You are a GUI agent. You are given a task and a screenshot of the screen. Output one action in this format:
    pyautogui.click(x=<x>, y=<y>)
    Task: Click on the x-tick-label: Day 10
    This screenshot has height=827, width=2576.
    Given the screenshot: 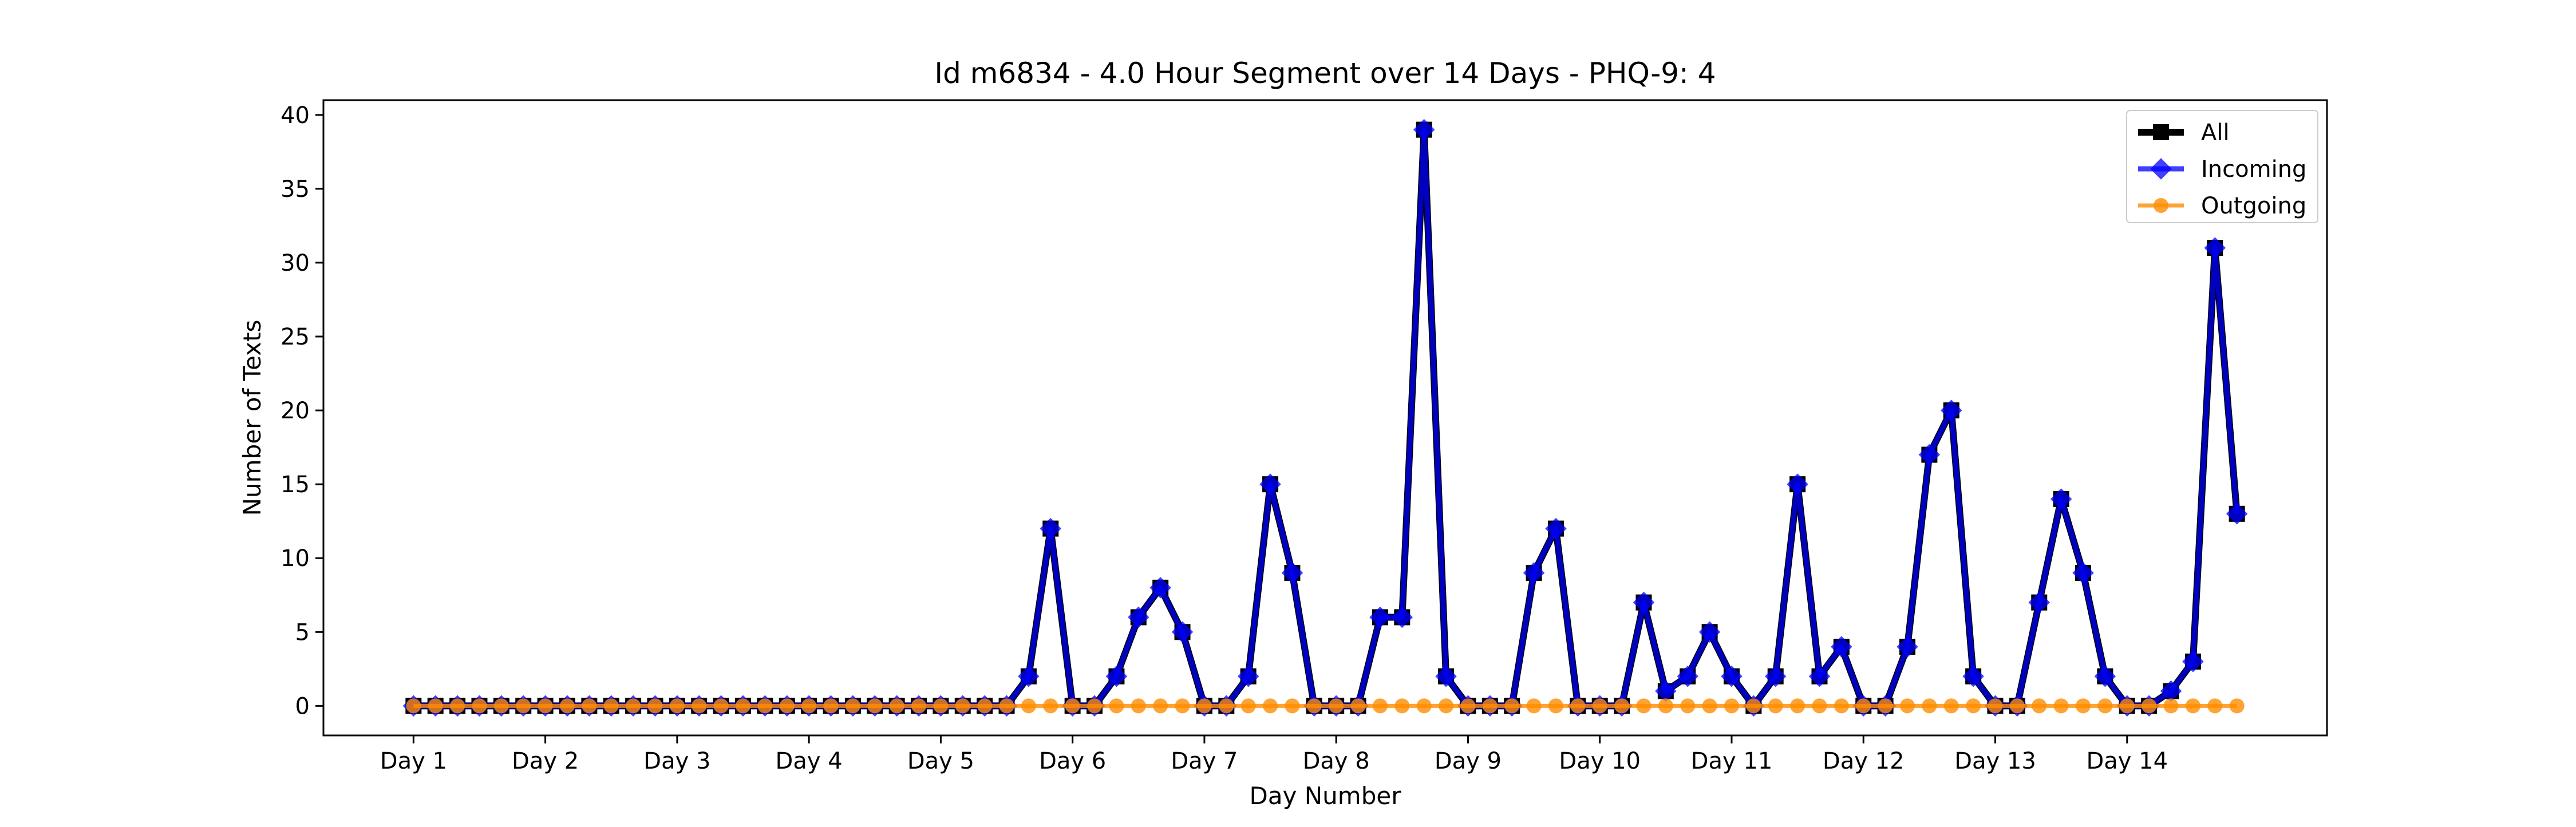 What is the action you would take?
    pyautogui.click(x=1600, y=761)
    